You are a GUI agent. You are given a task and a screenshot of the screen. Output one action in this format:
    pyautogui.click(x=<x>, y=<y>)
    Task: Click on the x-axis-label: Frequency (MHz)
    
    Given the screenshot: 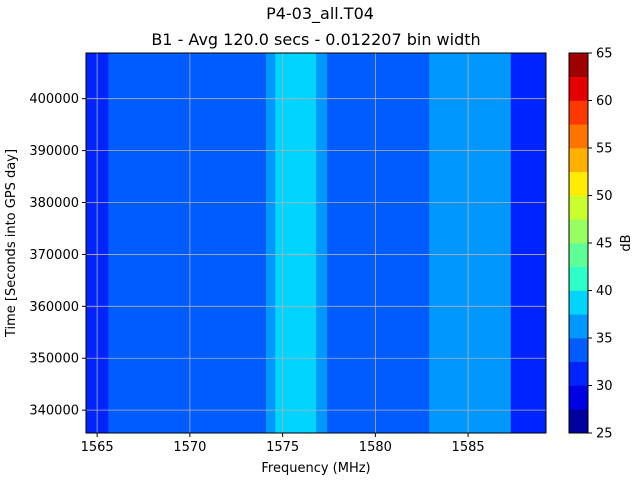 What is the action you would take?
    pyautogui.click(x=315, y=468)
    